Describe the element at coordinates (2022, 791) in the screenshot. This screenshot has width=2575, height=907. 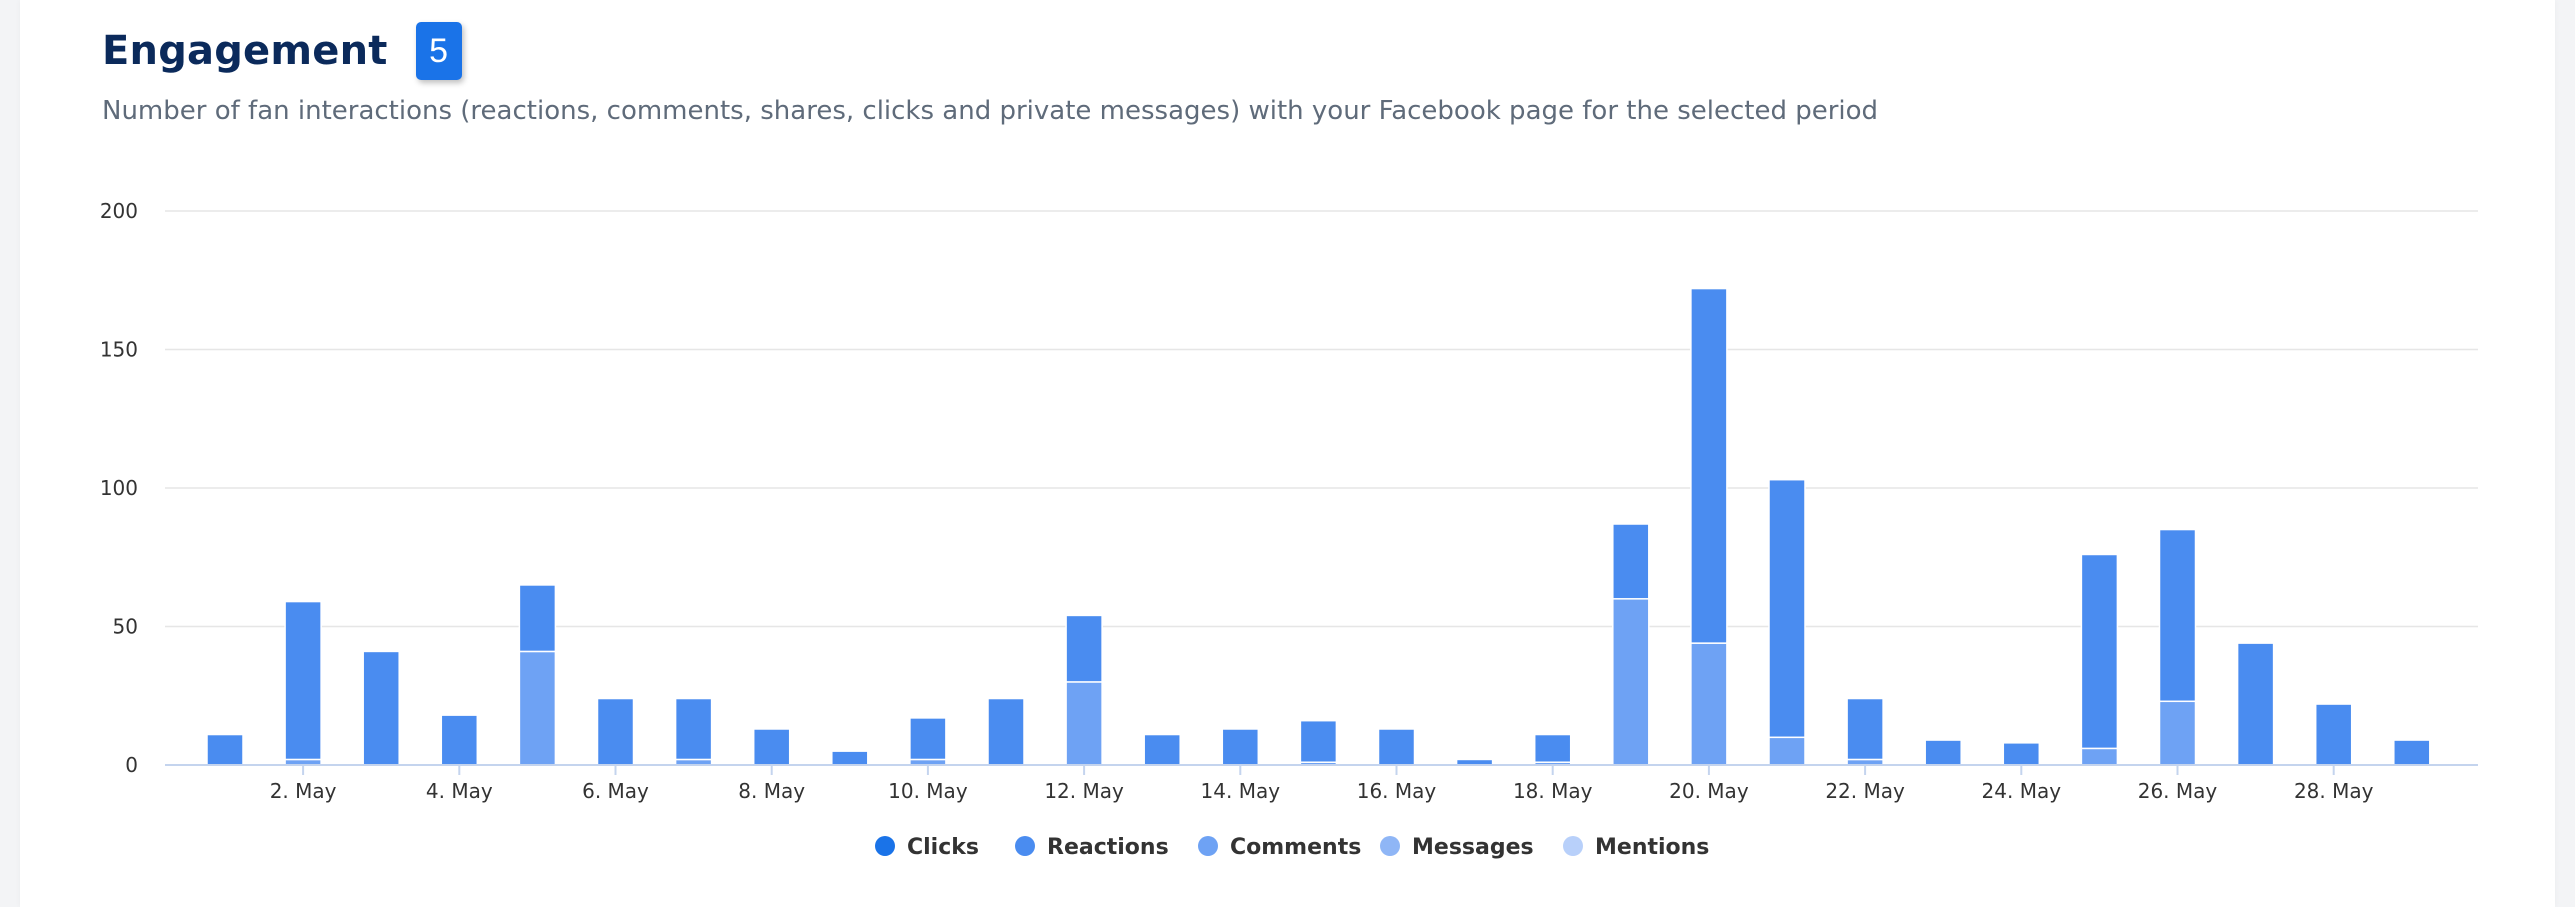
I see `x-tick-label: 24. May` at that location.